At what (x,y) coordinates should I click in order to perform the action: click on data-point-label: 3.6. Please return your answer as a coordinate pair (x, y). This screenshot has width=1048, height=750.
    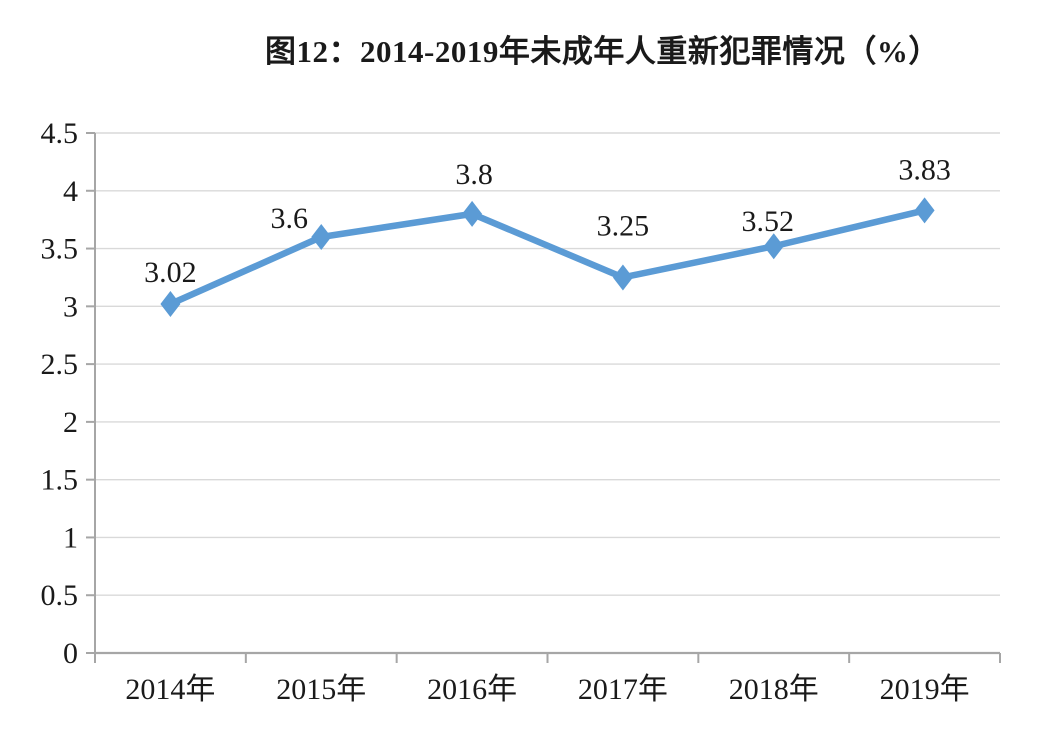
    Looking at the image, I should click on (290, 218).